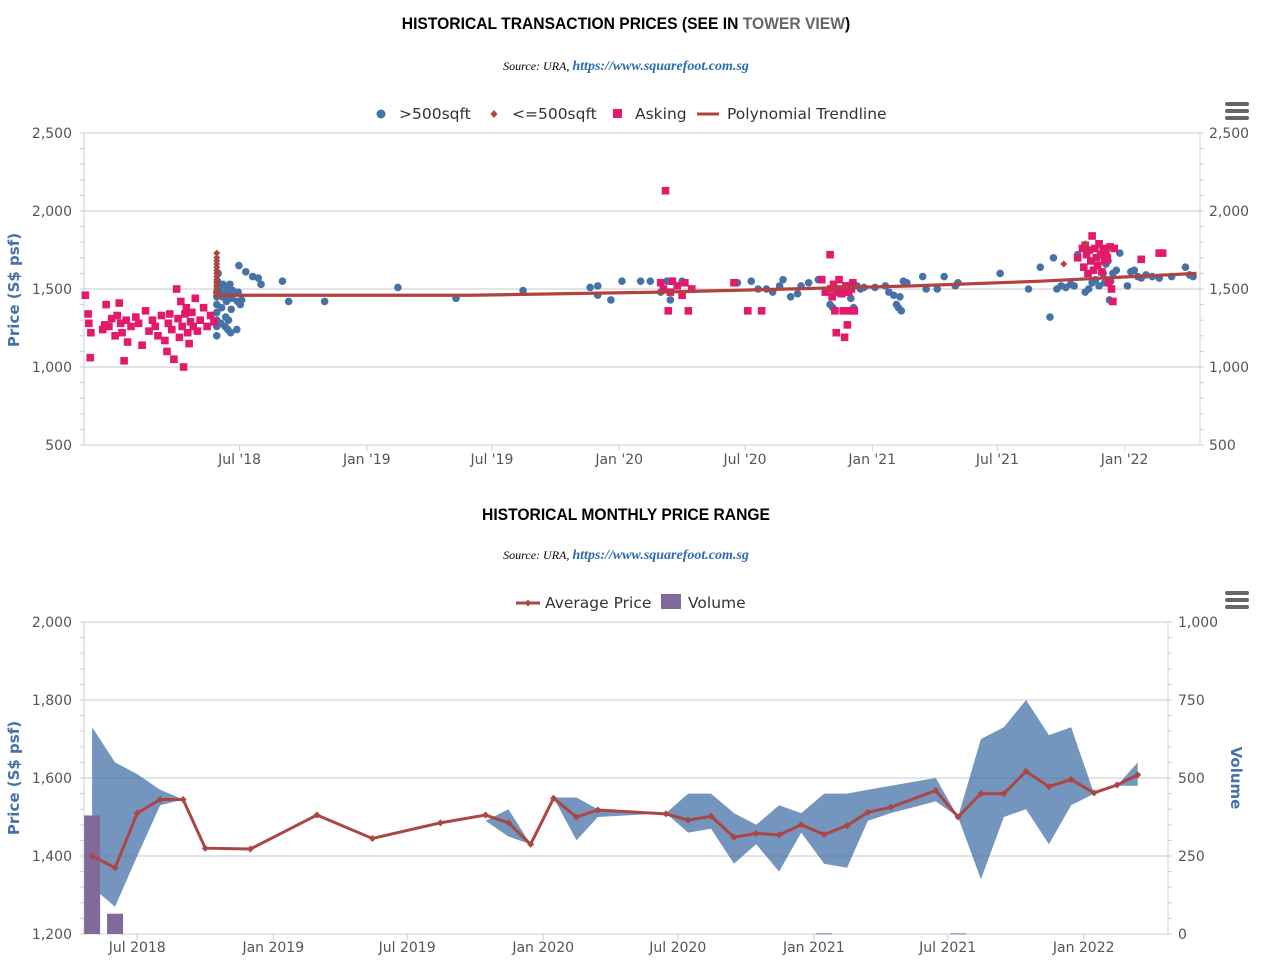 Image resolution: width=1280 pixels, height=976 pixels. I want to click on legend-label-le500: <=500sqft, so click(554, 114).